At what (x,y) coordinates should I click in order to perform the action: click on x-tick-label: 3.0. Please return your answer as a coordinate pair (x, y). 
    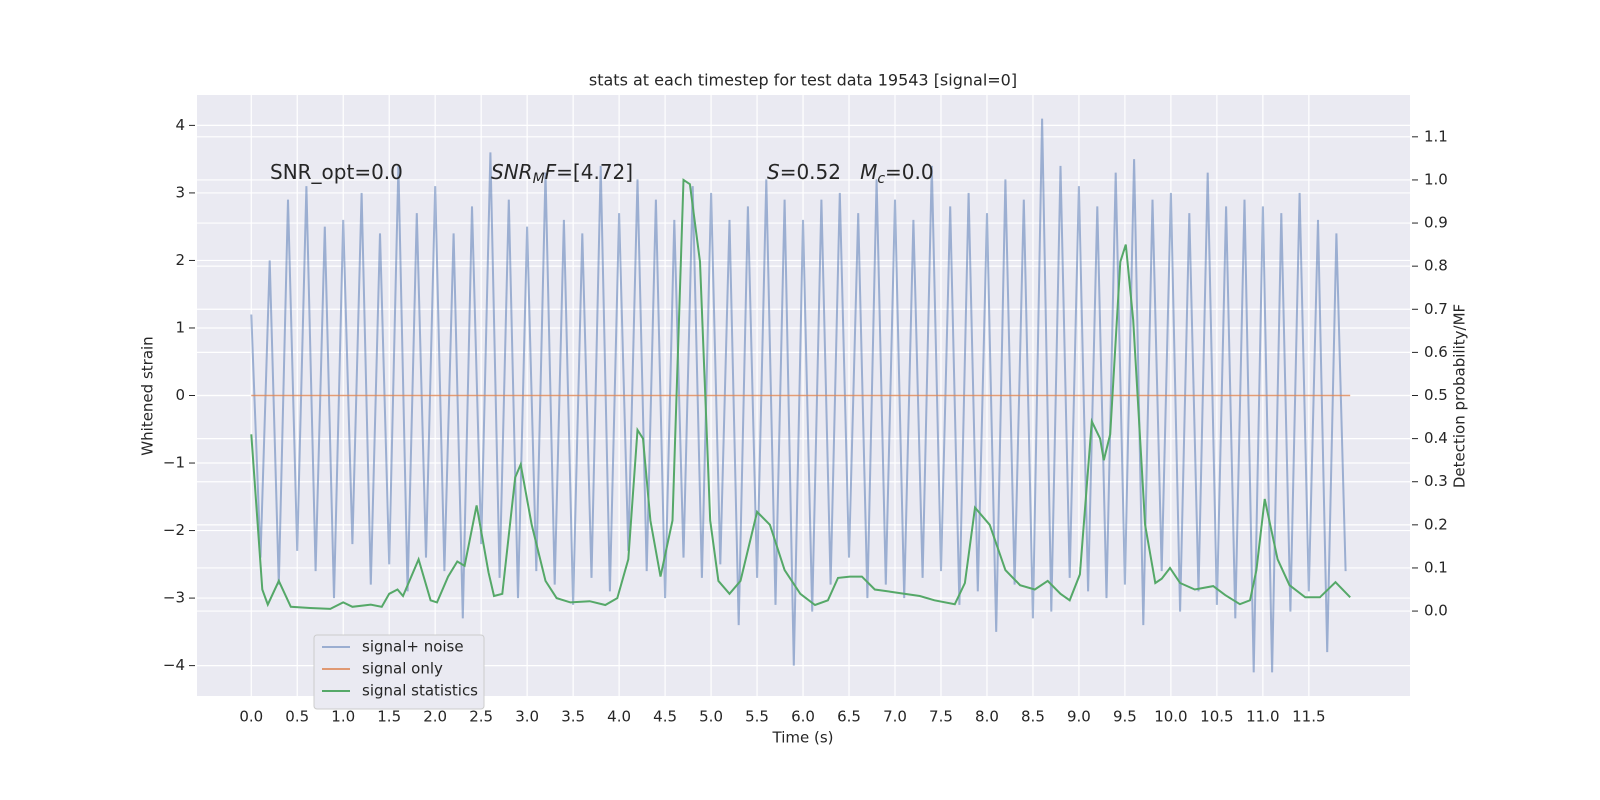
    Looking at the image, I should click on (527, 717).